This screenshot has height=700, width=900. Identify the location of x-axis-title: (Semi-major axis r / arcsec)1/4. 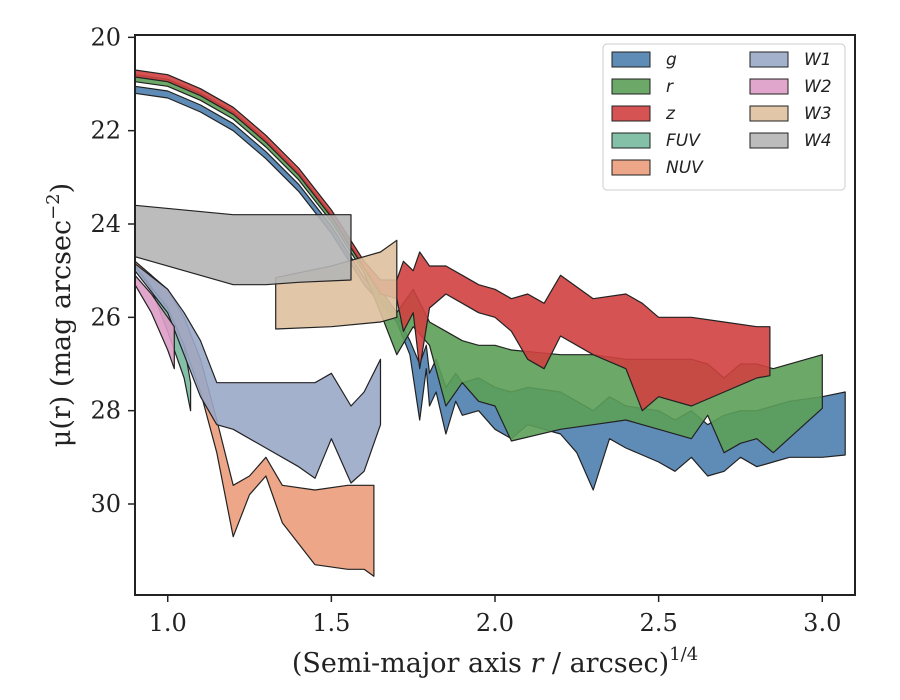
(495, 661).